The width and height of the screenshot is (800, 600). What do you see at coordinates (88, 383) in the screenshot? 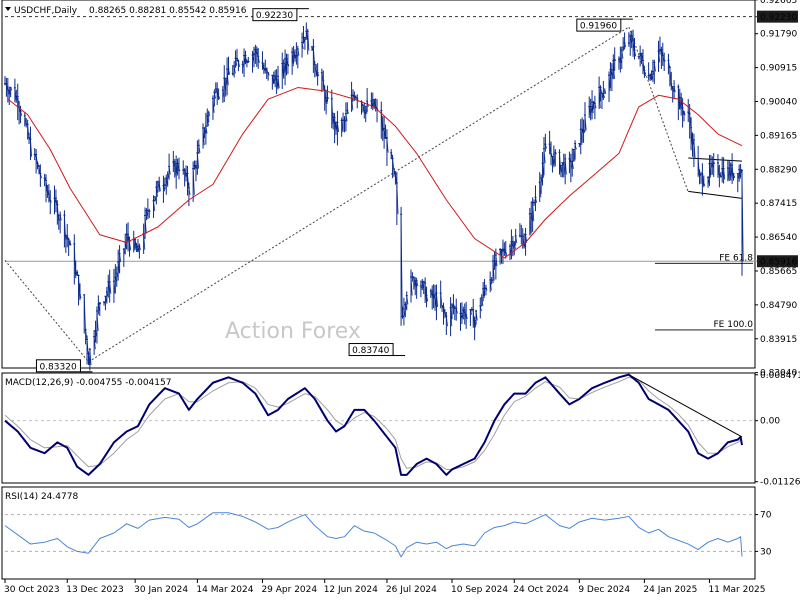
I see `macd-title: MACD(12,26,9) -0.004755 -0.004157` at bounding box center [88, 383].